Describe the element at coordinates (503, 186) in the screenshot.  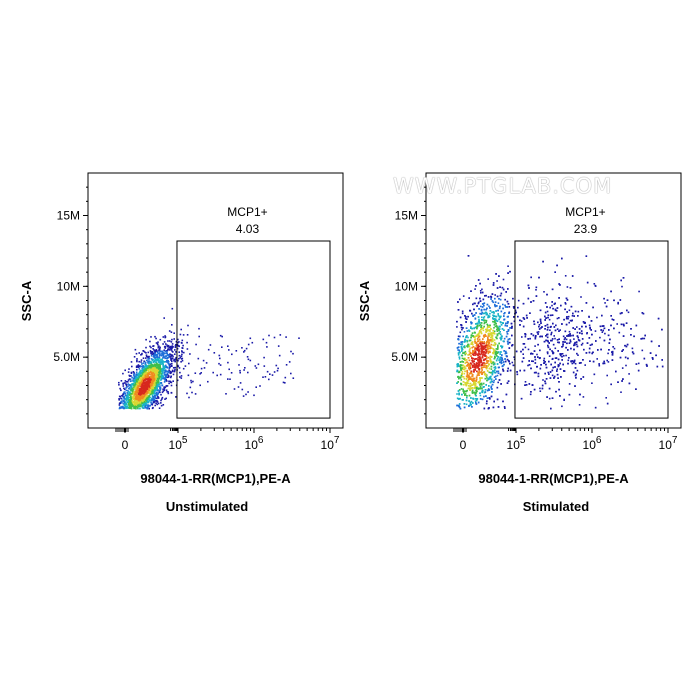
I see `watermark: WWW.PTGLAB.COM` at that location.